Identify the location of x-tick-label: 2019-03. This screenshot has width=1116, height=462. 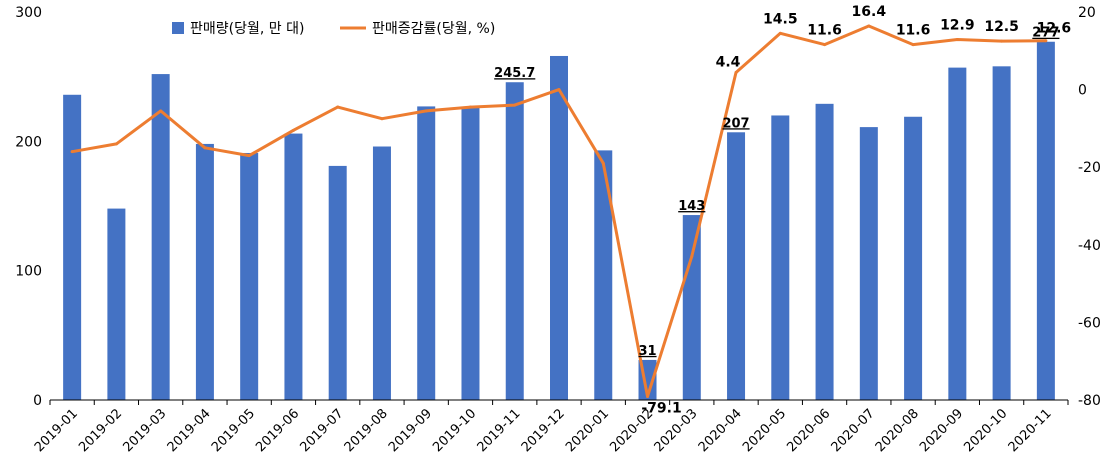
(144, 430).